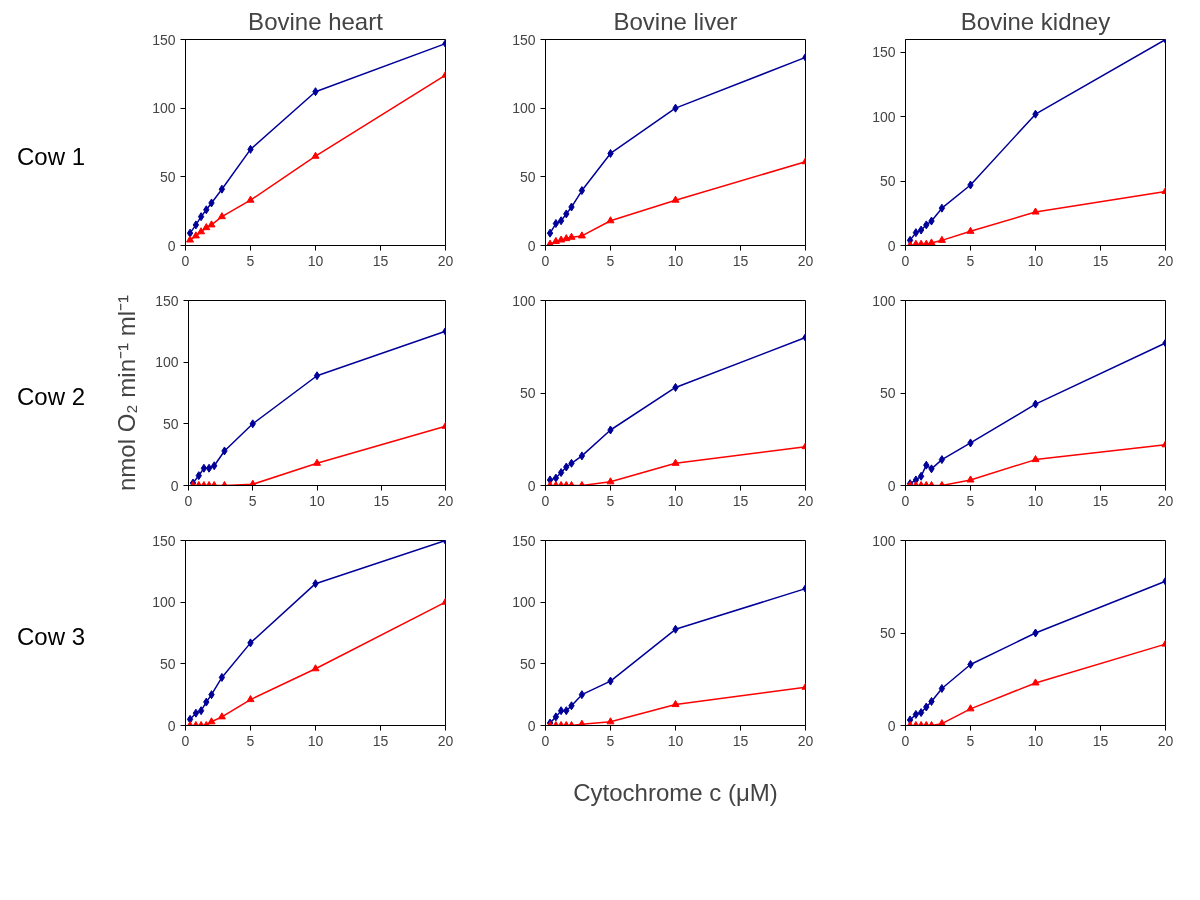 This screenshot has height=900, width=1200. Describe the element at coordinates (675, 792) in the screenshot. I see `x-axis-title: Cytochrome c (μM)` at that location.